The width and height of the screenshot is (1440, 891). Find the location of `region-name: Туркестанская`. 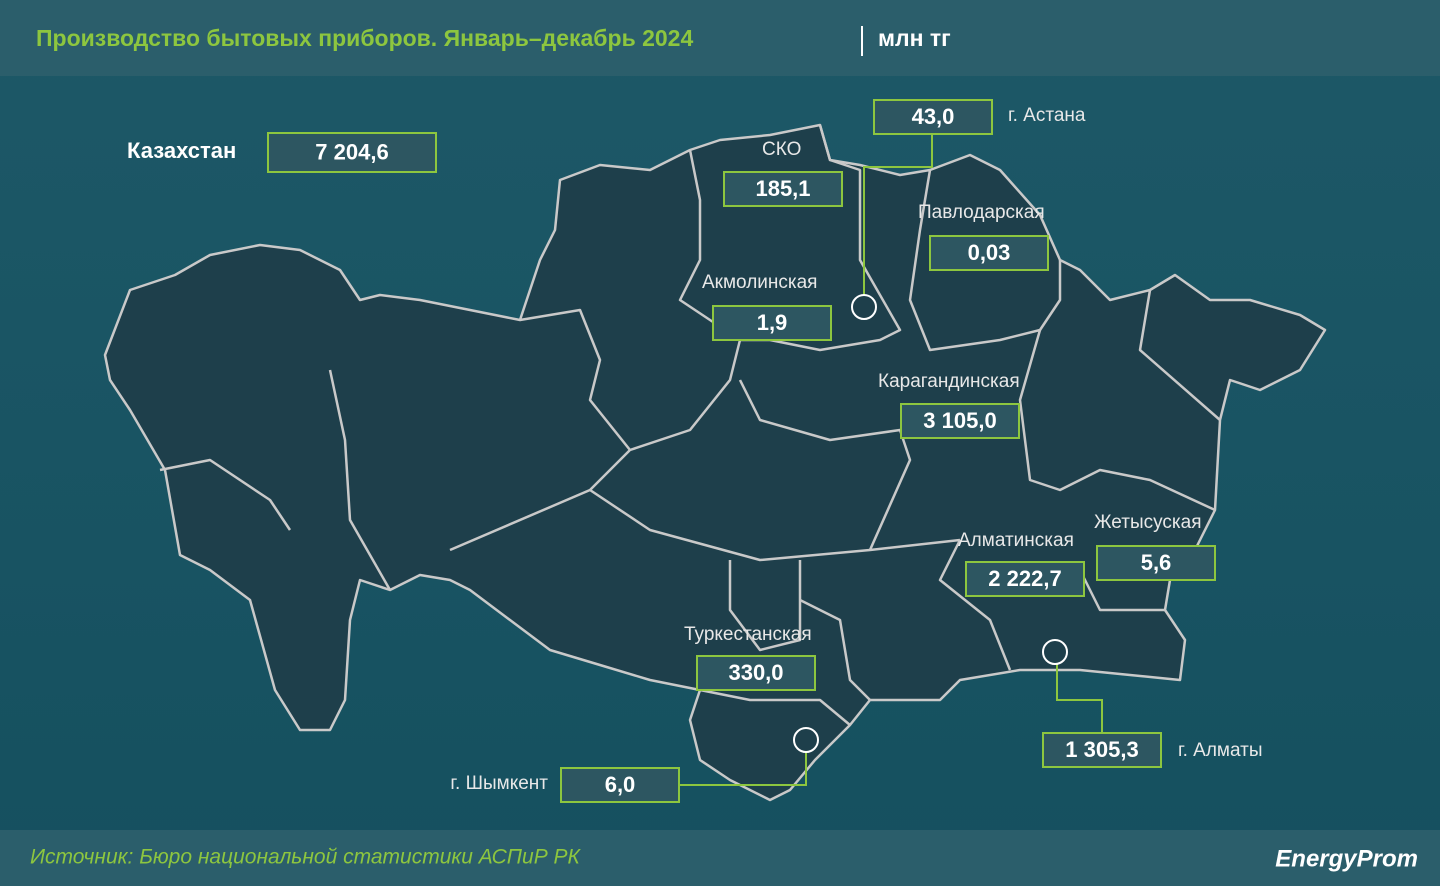

region-name: Туркестанская is located at coordinates (748, 634).